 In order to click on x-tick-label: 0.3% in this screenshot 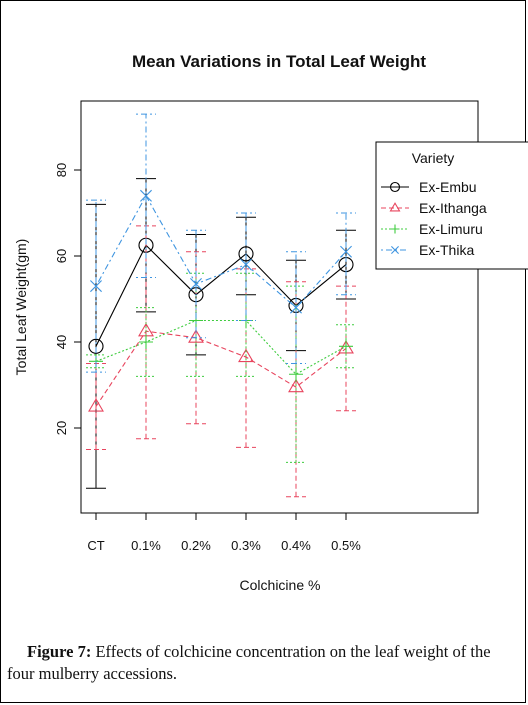, I will do `click(246, 545)`.